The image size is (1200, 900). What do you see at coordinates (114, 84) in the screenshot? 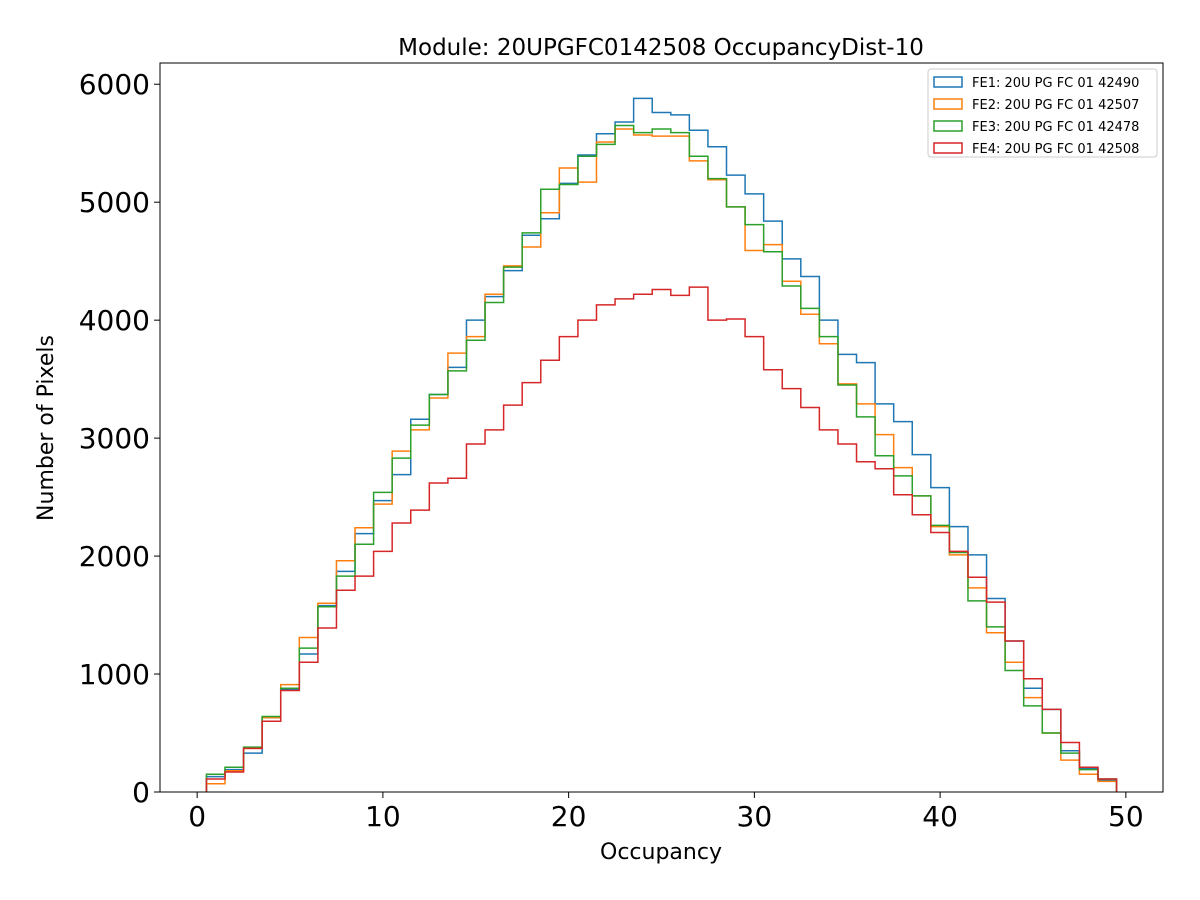
I see `y-tick-label: 6000` at bounding box center [114, 84].